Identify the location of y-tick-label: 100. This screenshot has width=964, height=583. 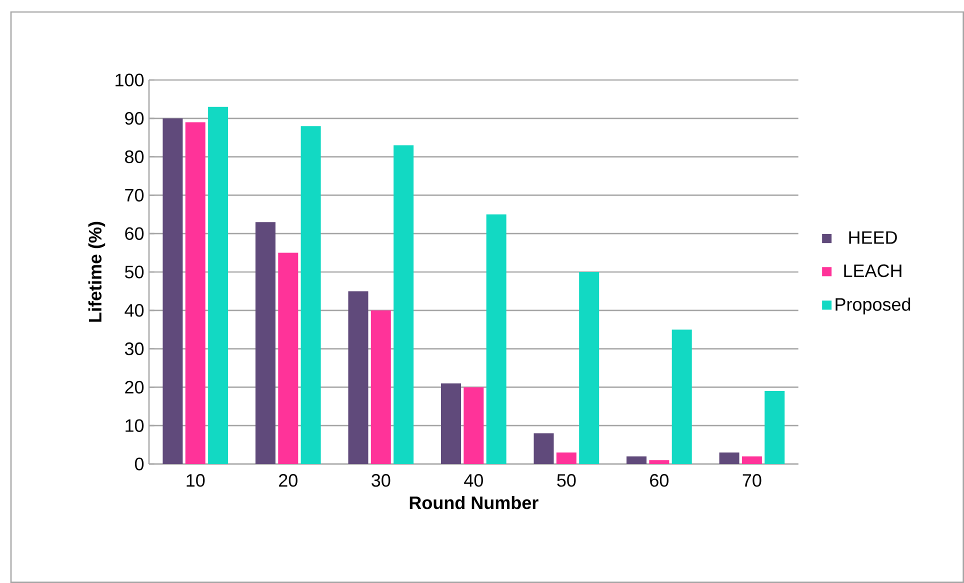
(130, 80).